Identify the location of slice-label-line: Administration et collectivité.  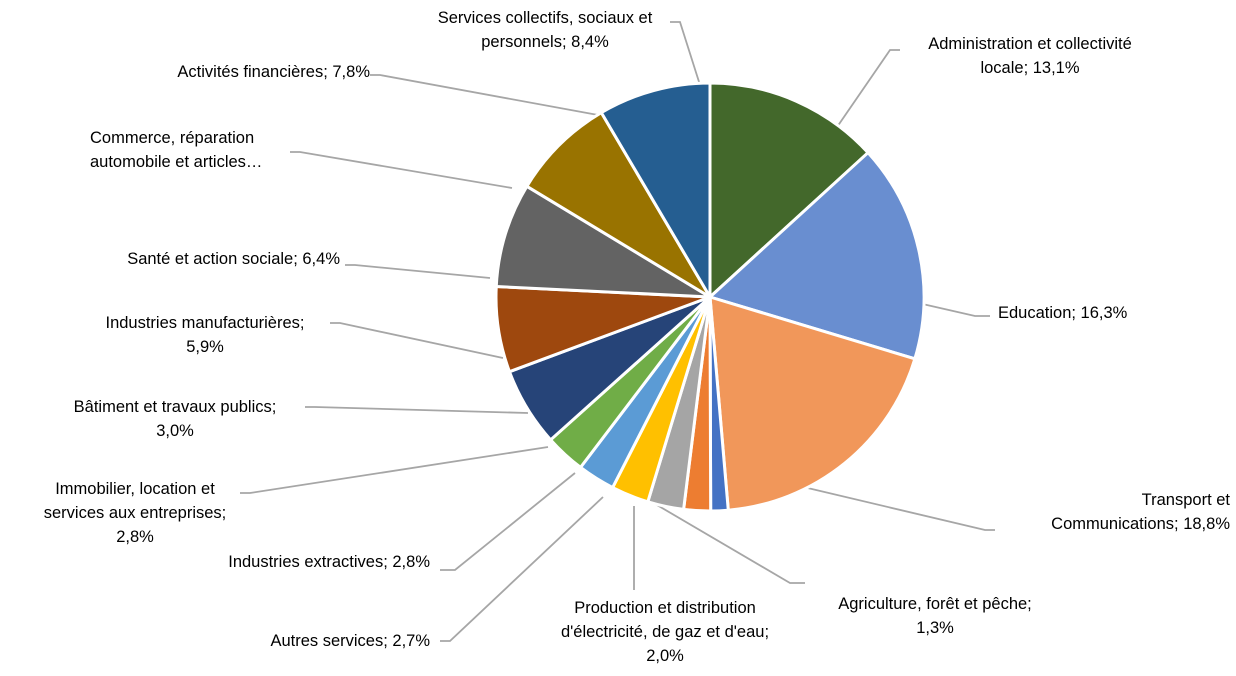
(1030, 44).